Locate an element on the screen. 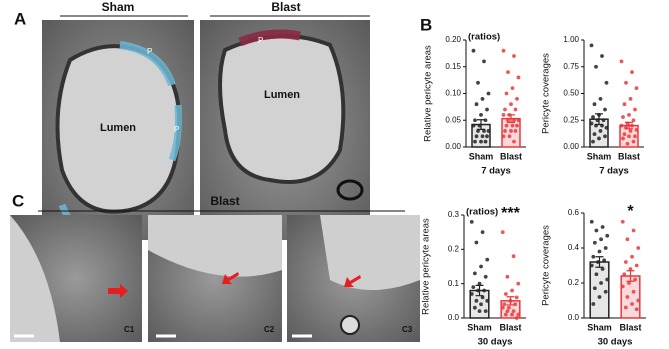 The height and width of the screenshot is (349, 669). annotation: (ratios) is located at coordinates (484, 37).